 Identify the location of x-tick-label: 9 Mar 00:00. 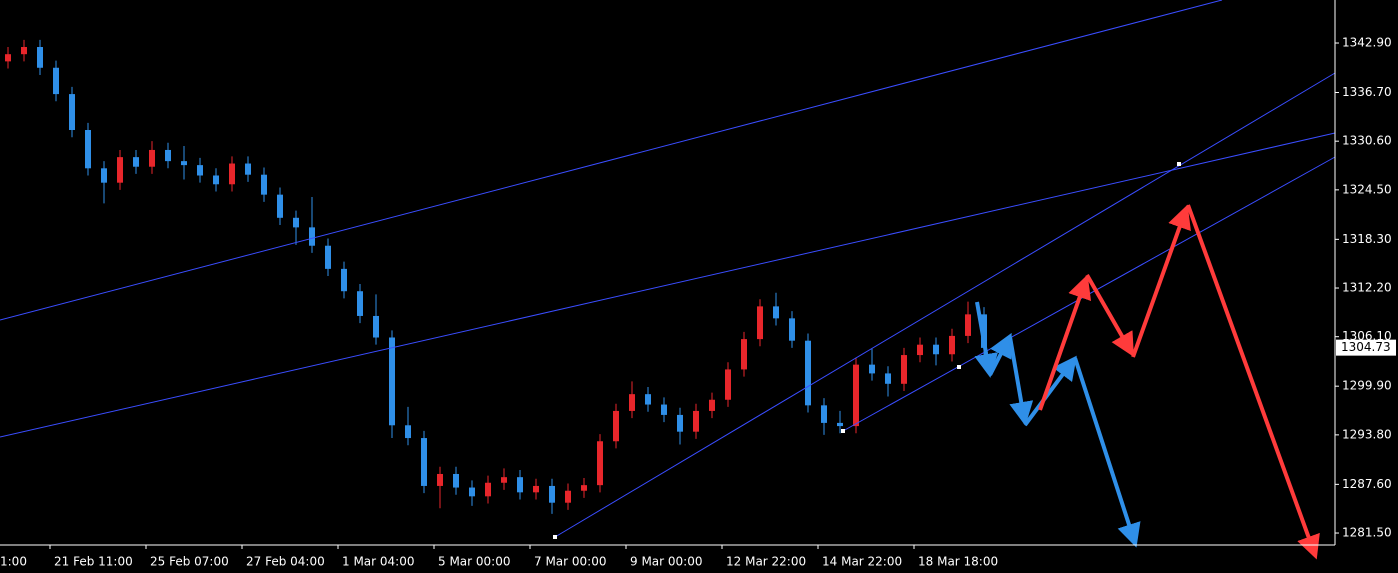
(666, 562).